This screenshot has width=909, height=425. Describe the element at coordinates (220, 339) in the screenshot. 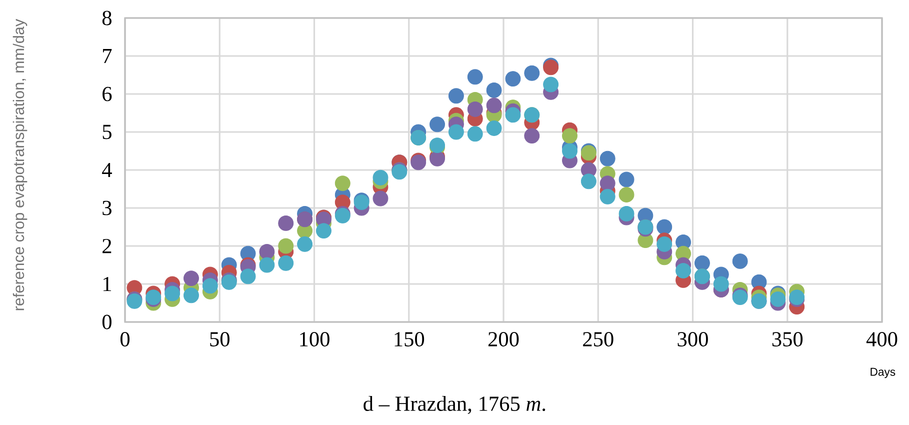

I see `x-tick-label: 50` at that location.